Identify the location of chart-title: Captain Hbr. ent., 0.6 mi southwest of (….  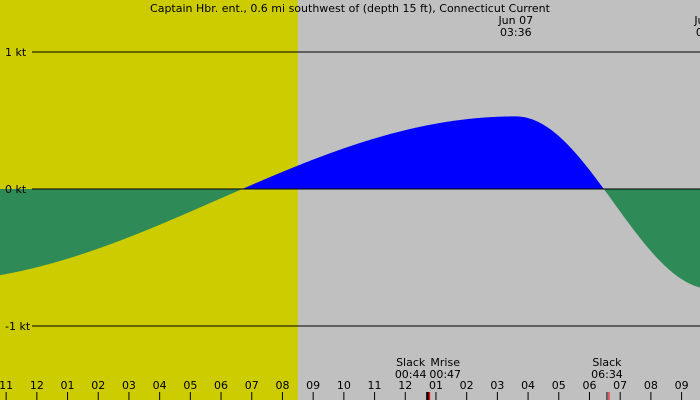
(350, 8).